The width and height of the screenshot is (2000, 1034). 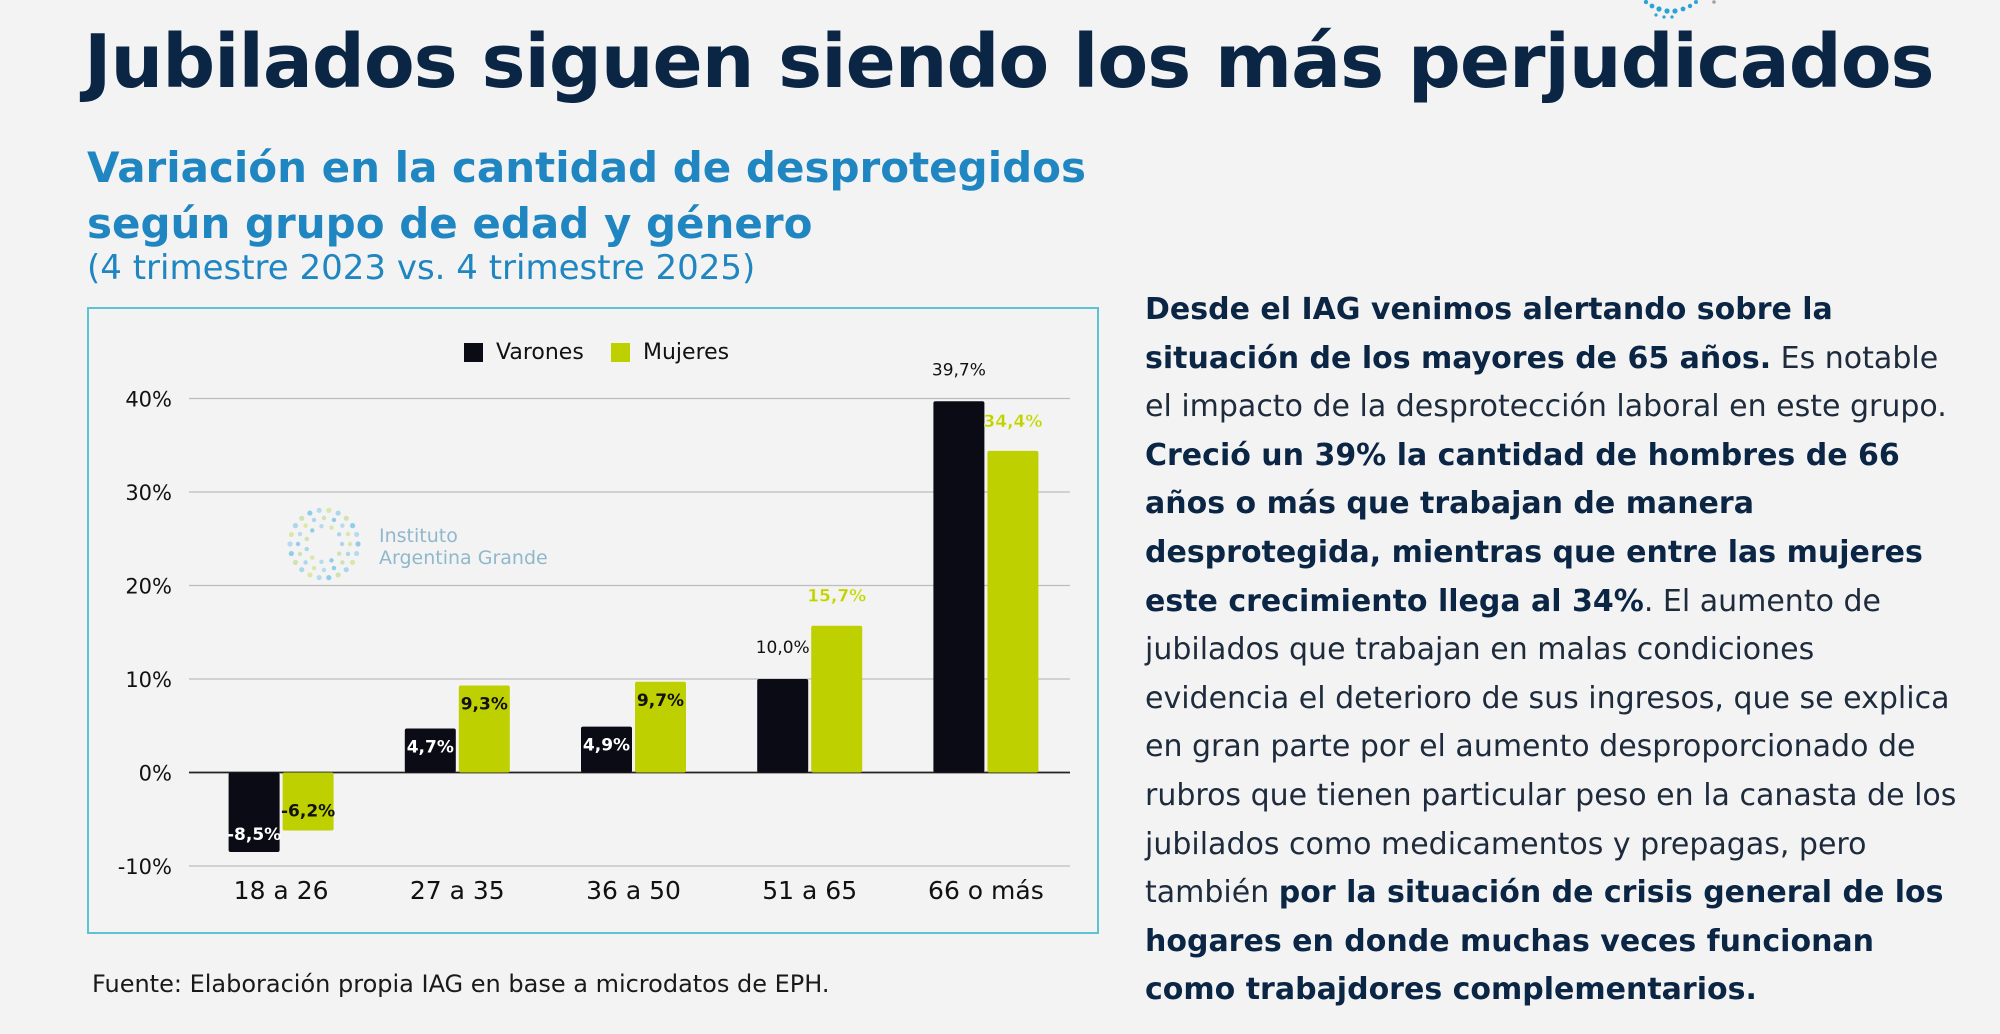 I want to click on y-tick-label: -10%, so click(x=145, y=867).